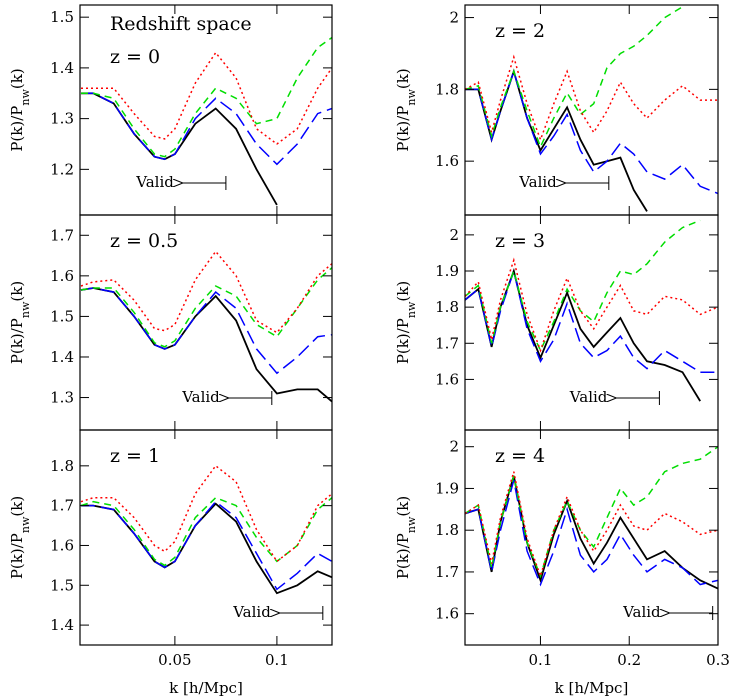  What do you see at coordinates (144, 241) in the screenshot?
I see `panel-title: z = 0.5` at bounding box center [144, 241].